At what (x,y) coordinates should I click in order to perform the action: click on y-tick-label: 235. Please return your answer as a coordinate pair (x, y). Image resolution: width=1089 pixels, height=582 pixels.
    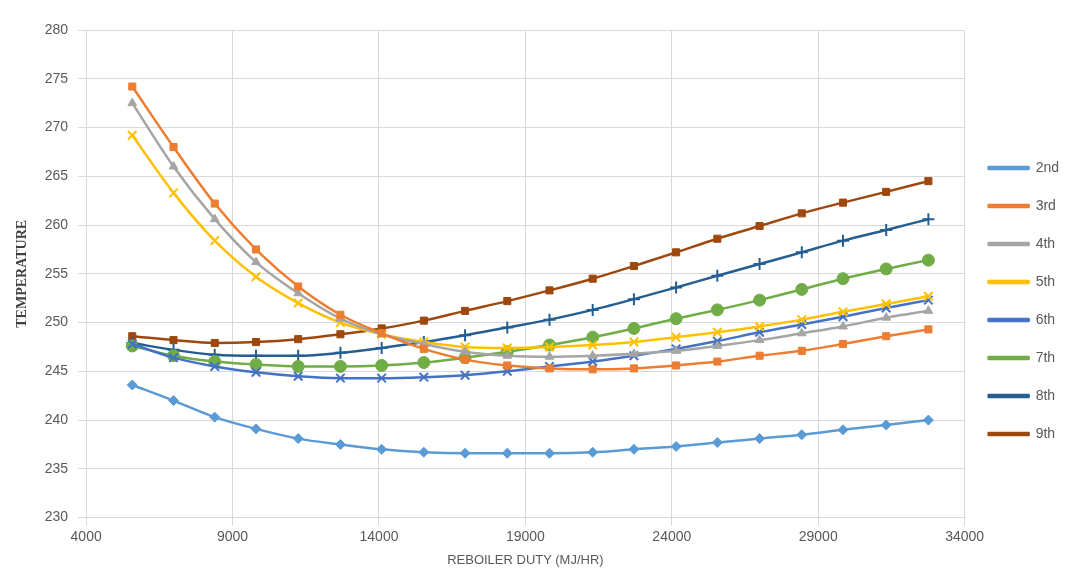
    Looking at the image, I should click on (56, 467).